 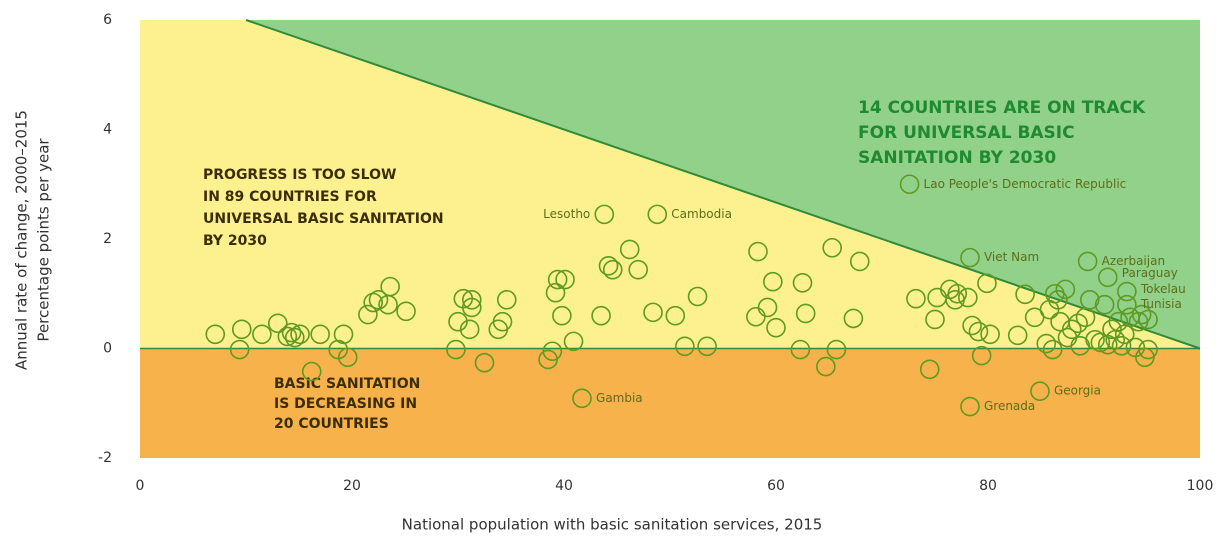 I want to click on y-tick-label: 6, so click(x=107, y=20).